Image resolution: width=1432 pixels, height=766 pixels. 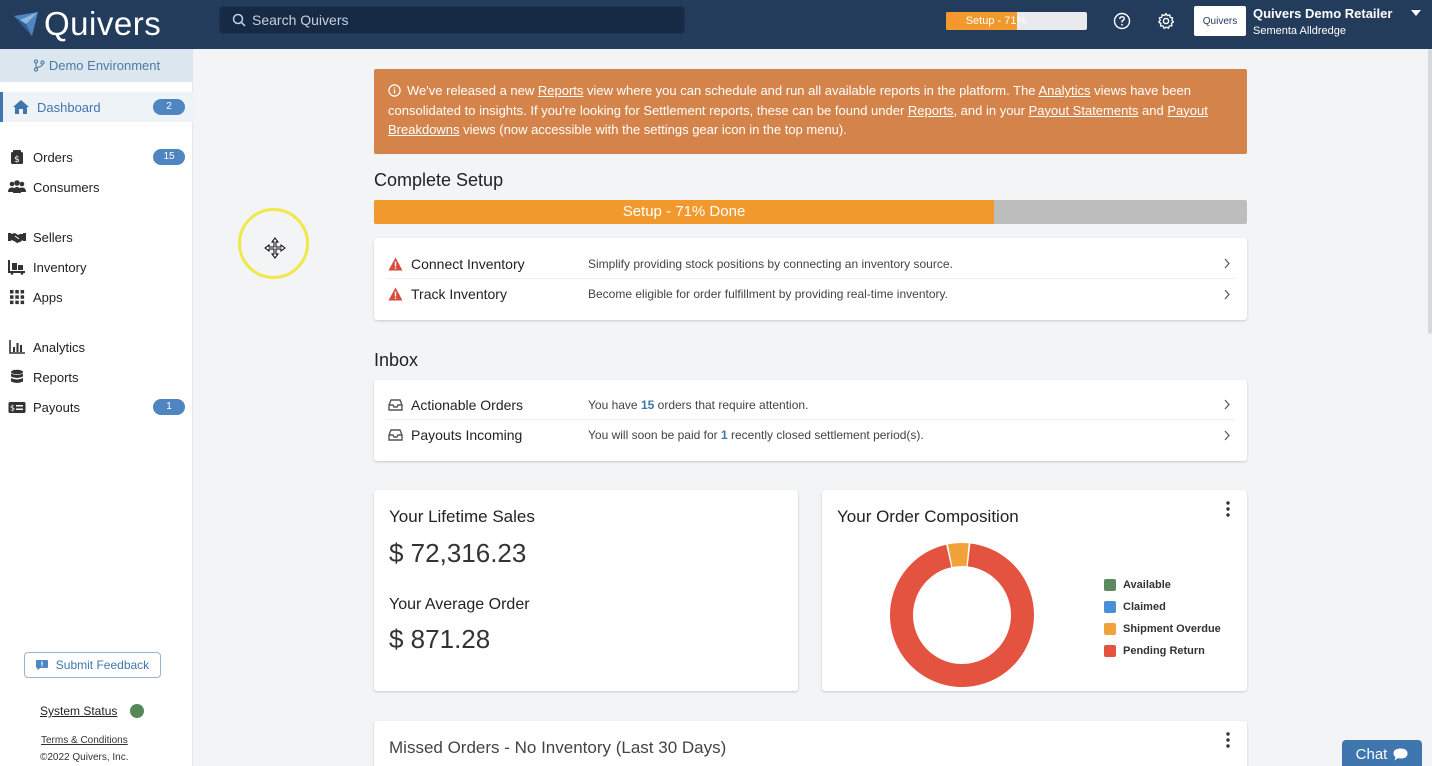 What do you see at coordinates (724, 435) in the screenshot?
I see `payouts-incoming-count: 1` at bounding box center [724, 435].